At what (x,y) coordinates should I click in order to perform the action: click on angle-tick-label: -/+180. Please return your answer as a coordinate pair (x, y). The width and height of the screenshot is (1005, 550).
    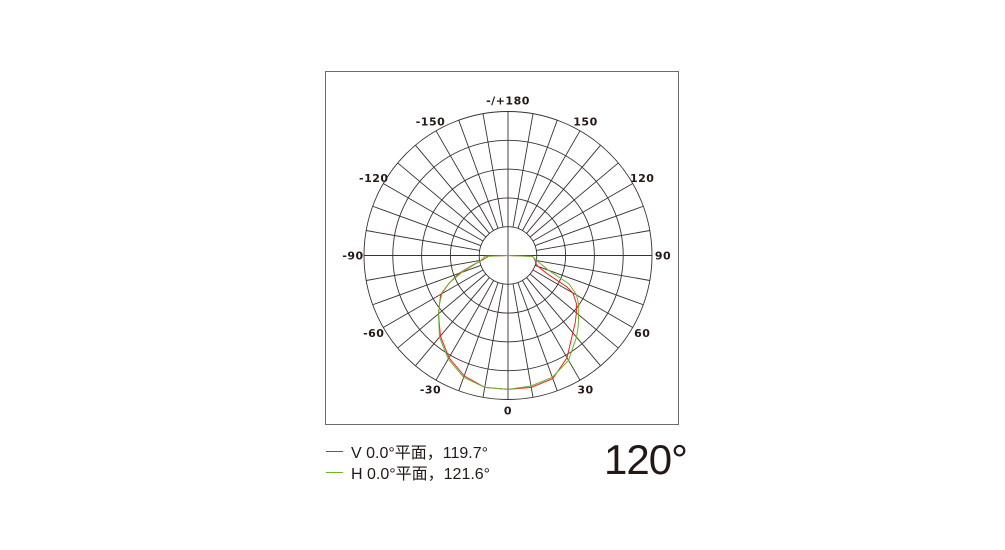
    Looking at the image, I should click on (508, 101).